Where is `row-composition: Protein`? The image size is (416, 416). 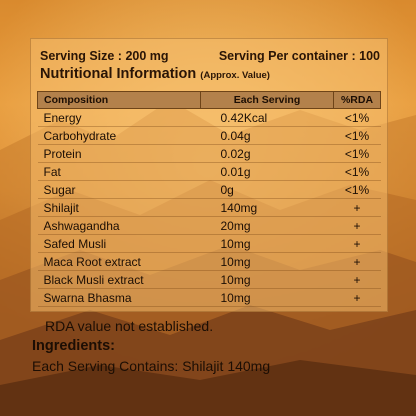 row-composition: Protein is located at coordinates (119, 153).